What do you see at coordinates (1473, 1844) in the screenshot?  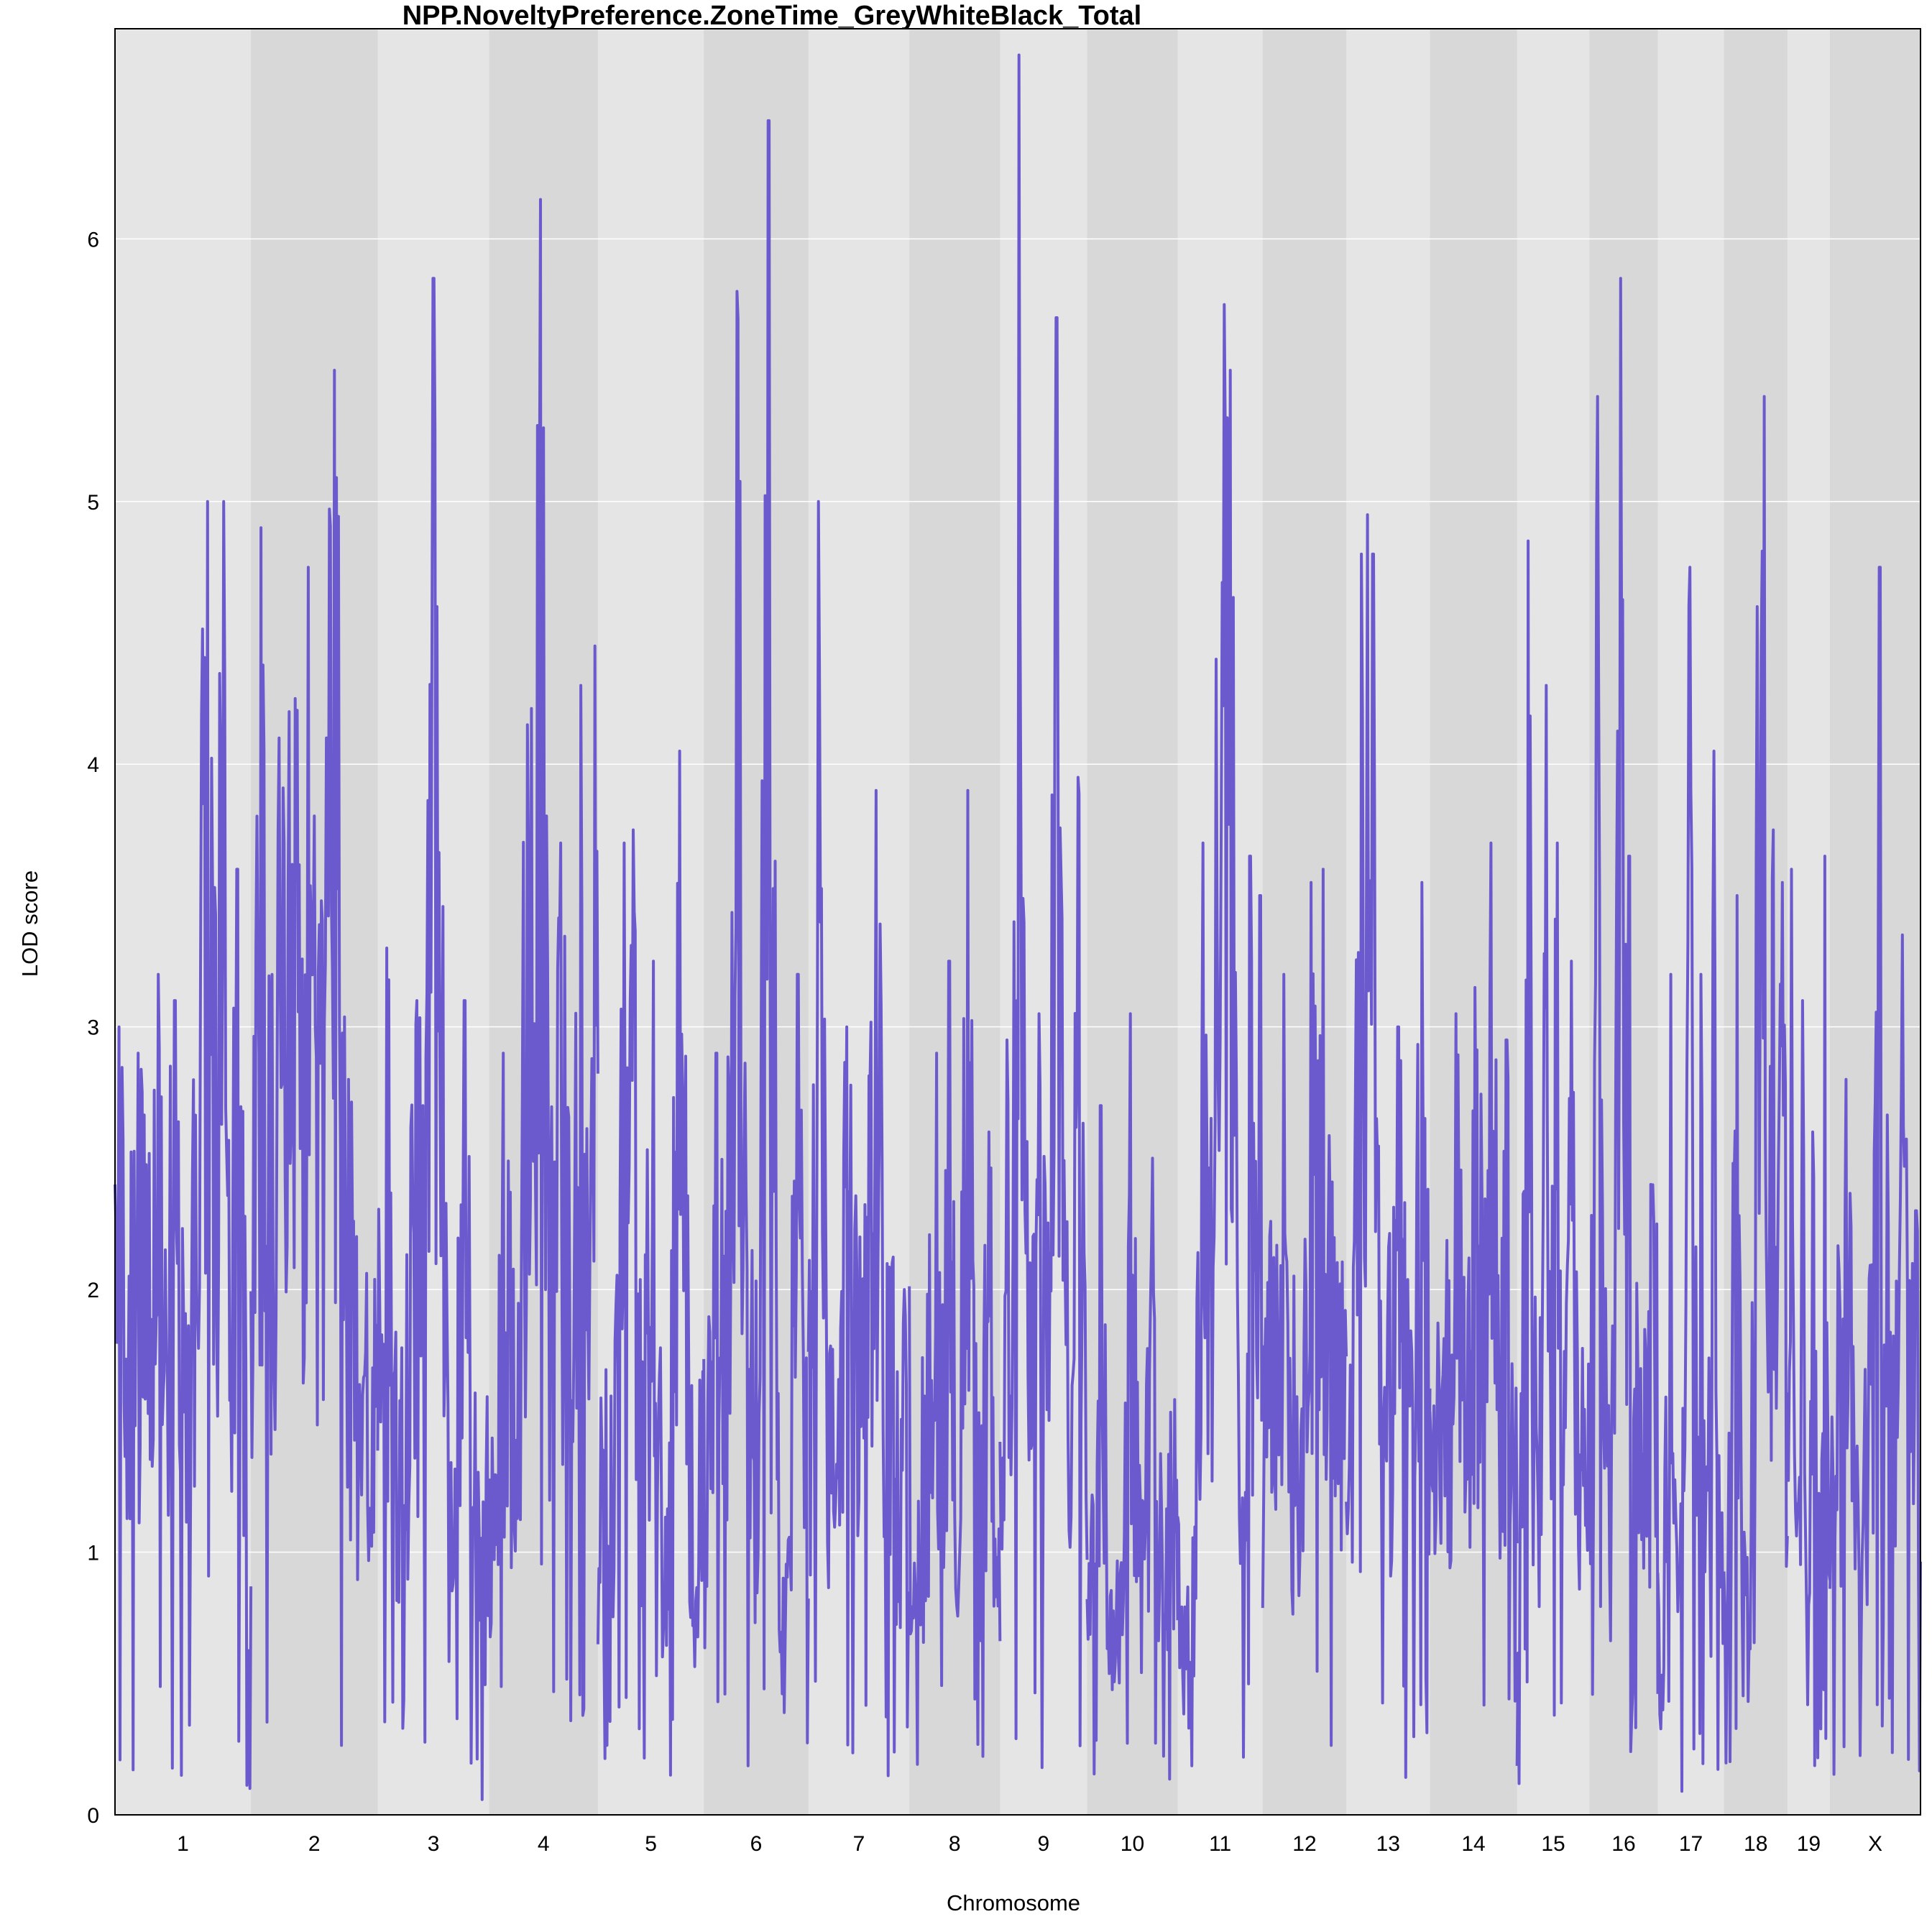 I see `x-tick-label-14: 14` at bounding box center [1473, 1844].